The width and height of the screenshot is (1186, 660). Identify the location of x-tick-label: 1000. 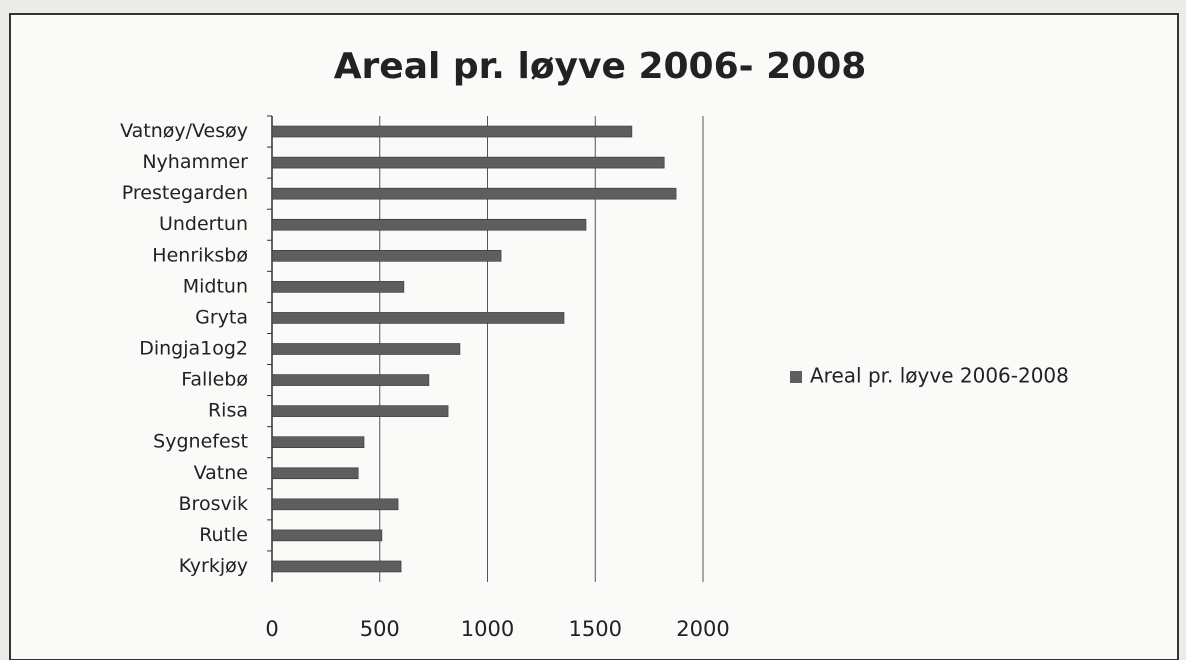
(487, 629).